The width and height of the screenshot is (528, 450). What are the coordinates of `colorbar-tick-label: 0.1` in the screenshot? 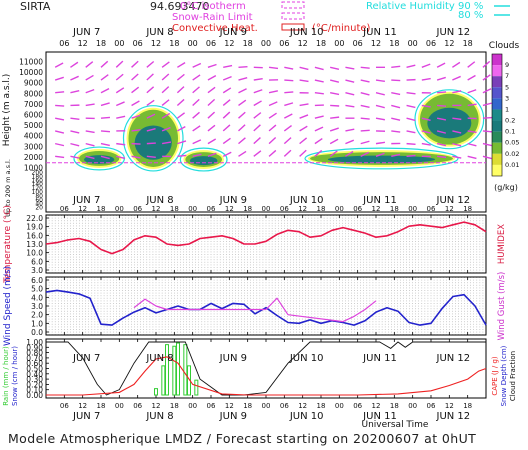 It's located at (510, 132).